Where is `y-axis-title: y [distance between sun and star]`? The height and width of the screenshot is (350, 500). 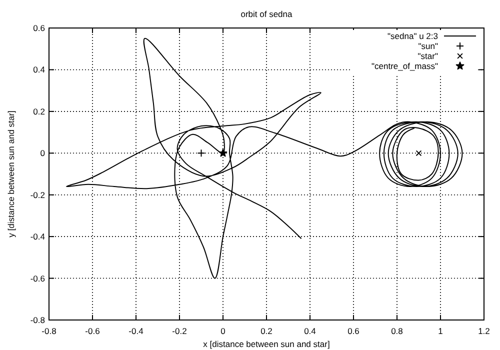 y-axis-title: y [distance between sun and star] is located at coordinates (11, 174).